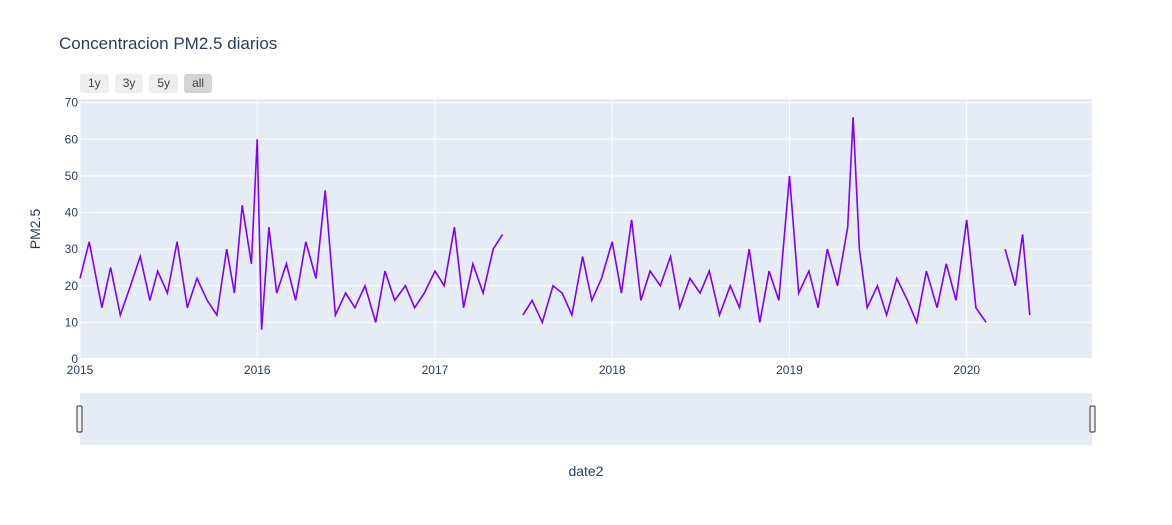 This screenshot has height=525, width=1172. Describe the element at coordinates (524, 370) in the screenshot. I see `x-axis-ticks: 2015 2016 2017 2018 2019 2020` at that location.